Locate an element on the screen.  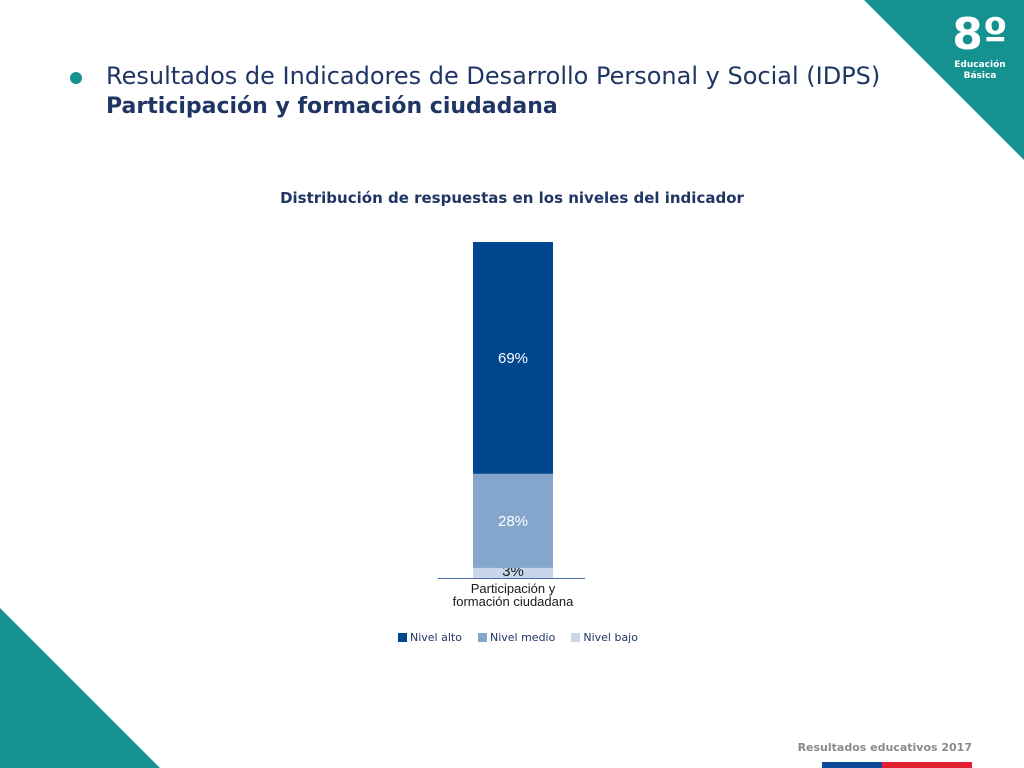
bar-segment-nivel-alto is located at coordinates (513, 358).